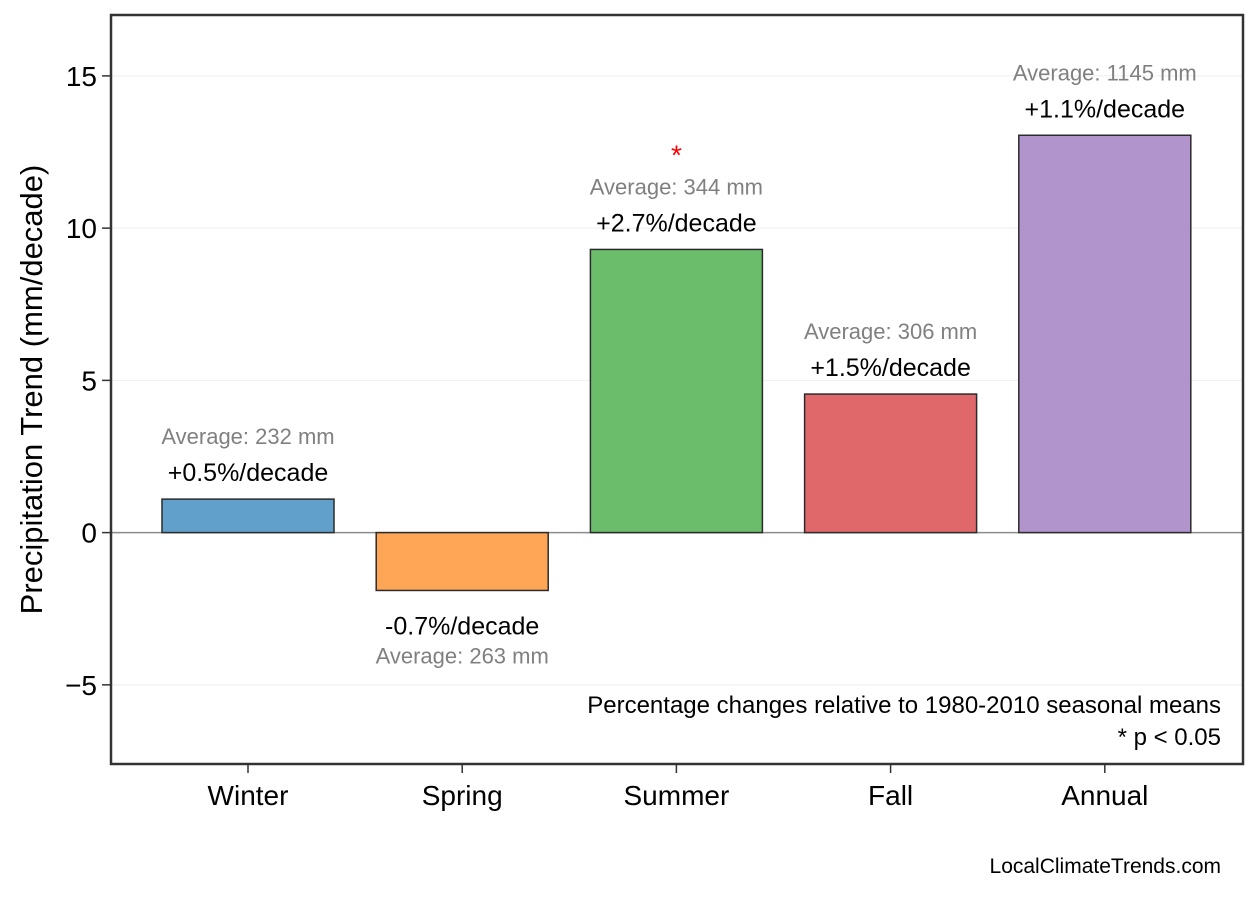 The height and width of the screenshot is (898, 1258). Describe the element at coordinates (462, 561) in the screenshot. I see `bar-spring` at that location.